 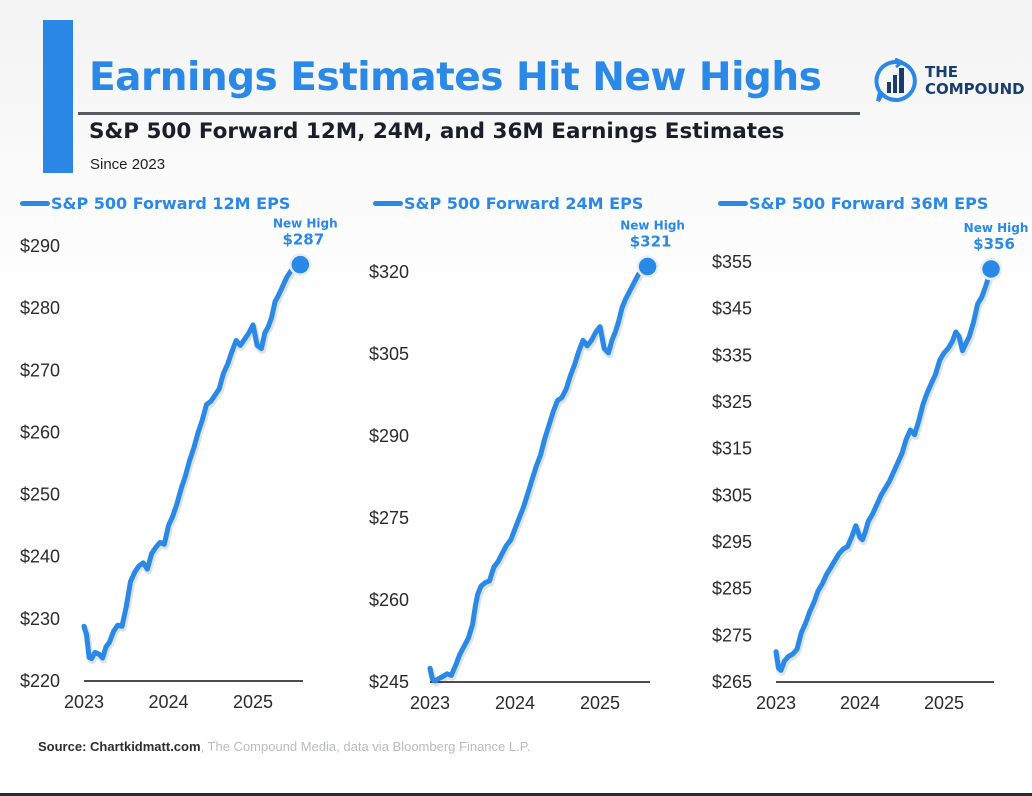 What do you see at coordinates (171, 203) in the screenshot?
I see `legend-label: S&P 500 Forward 12M EPS` at bounding box center [171, 203].